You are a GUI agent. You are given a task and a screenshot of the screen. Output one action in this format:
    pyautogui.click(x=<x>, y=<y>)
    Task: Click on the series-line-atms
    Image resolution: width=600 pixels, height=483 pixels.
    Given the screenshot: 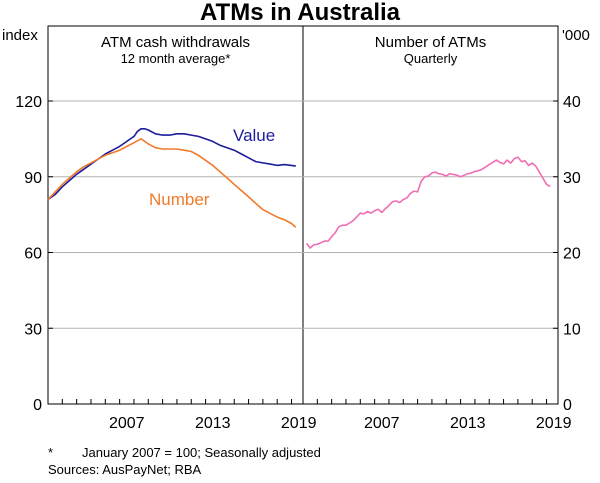 What is the action you would take?
    pyautogui.click(x=428, y=202)
    